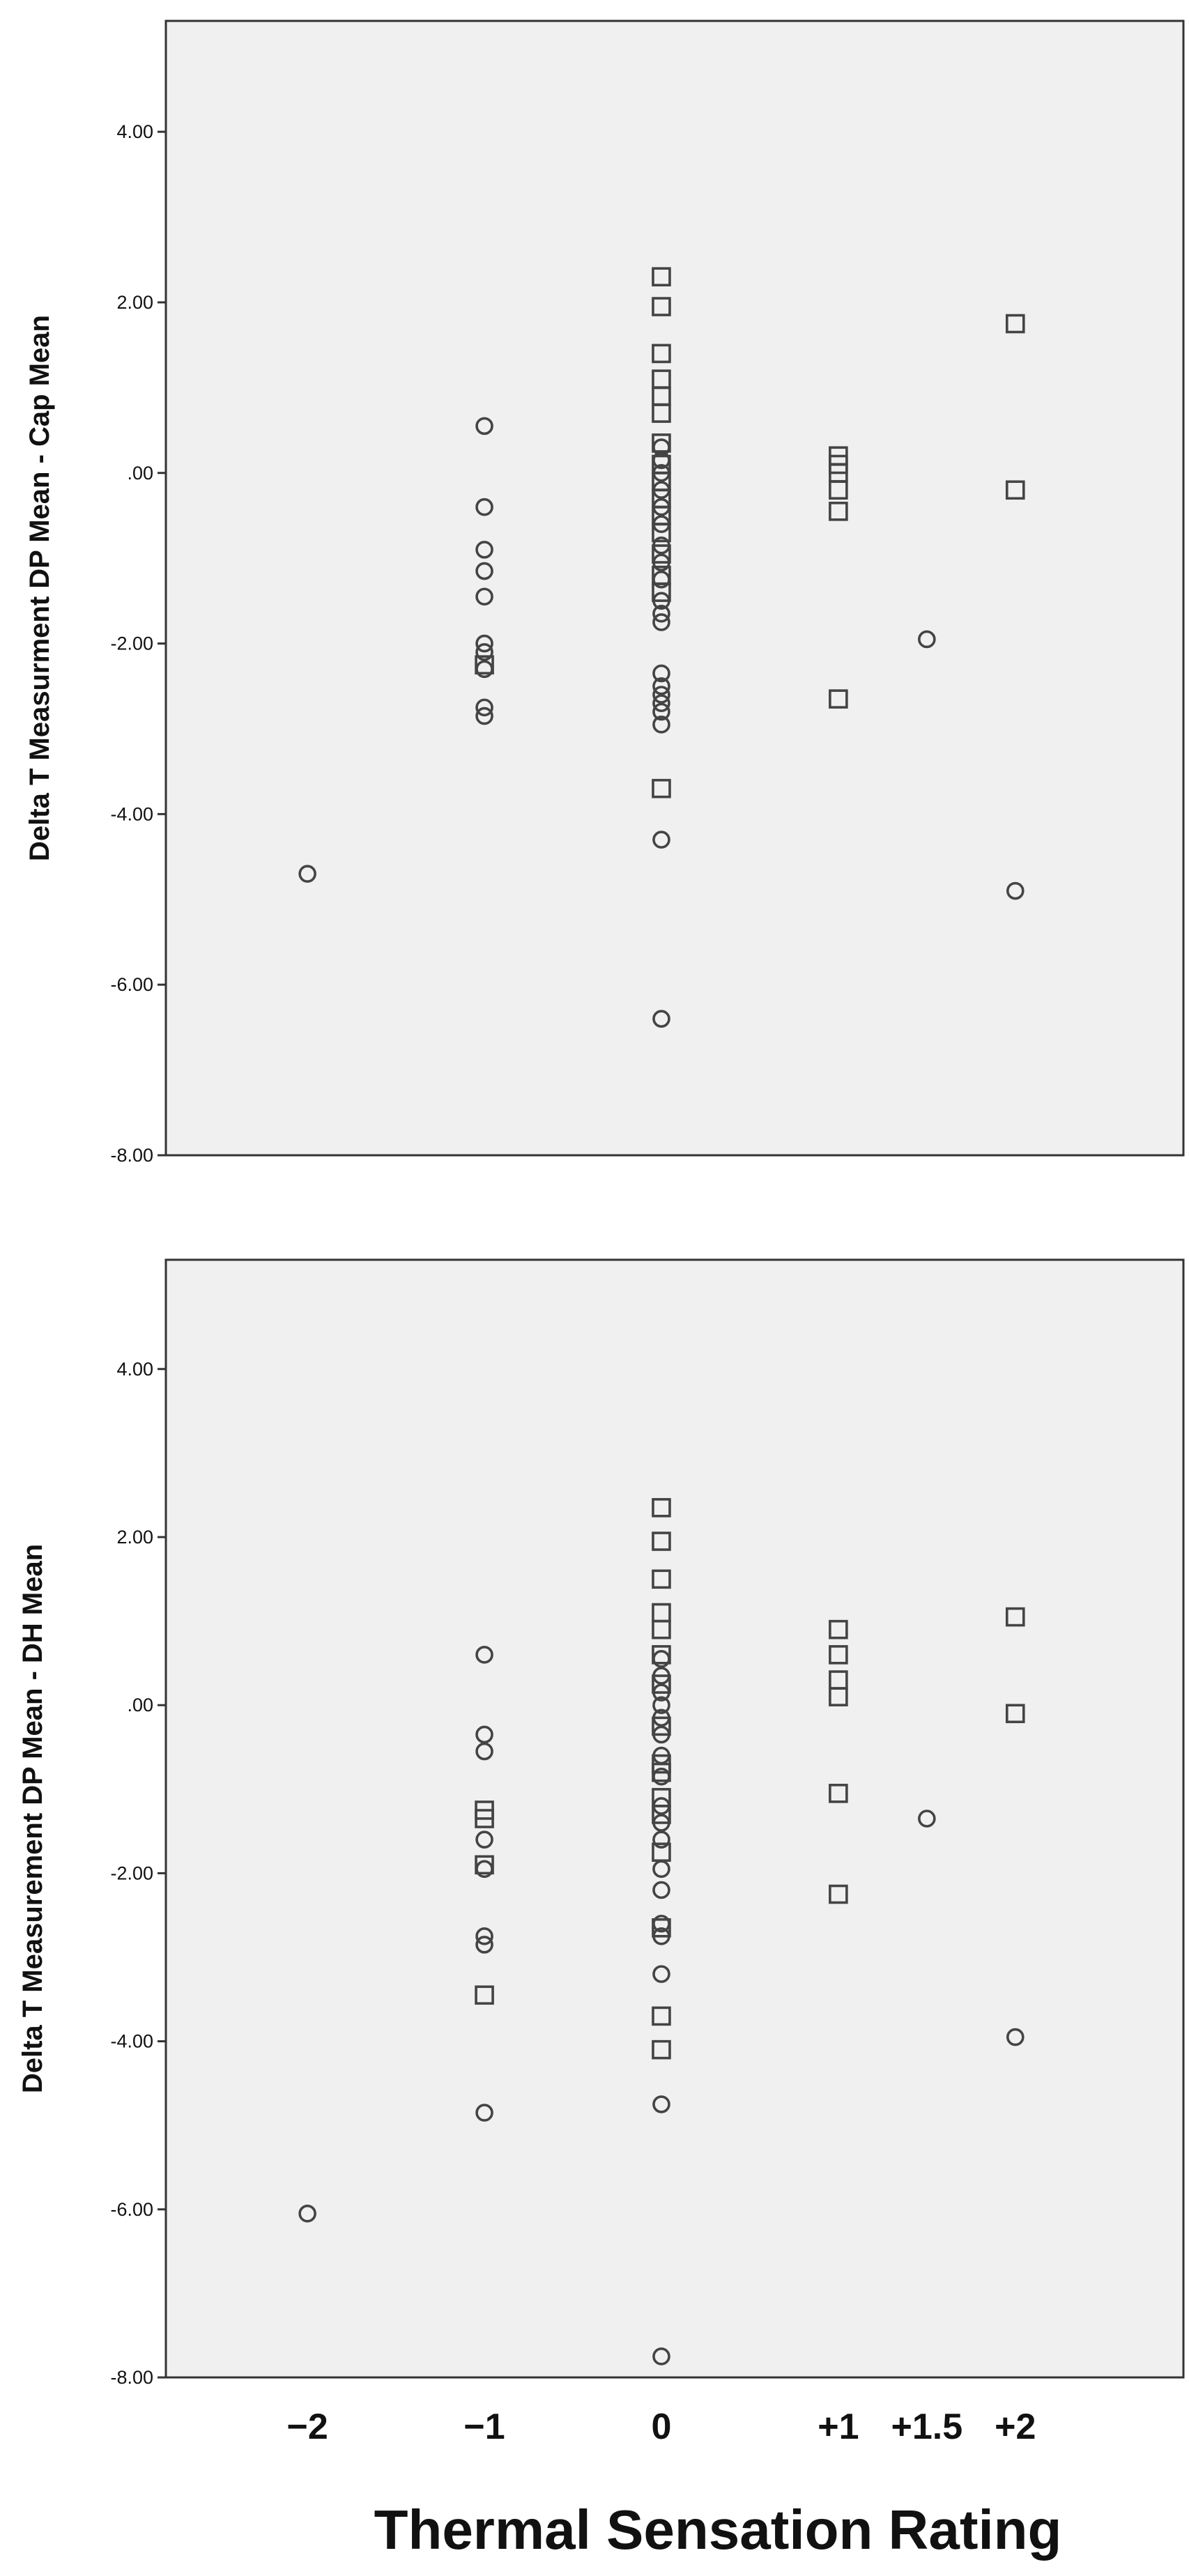  Describe the element at coordinates (32, 1818) in the screenshot. I see `y-axis-label-bottom: Delta T Measurement DP Mean - DH Mean` at that location.